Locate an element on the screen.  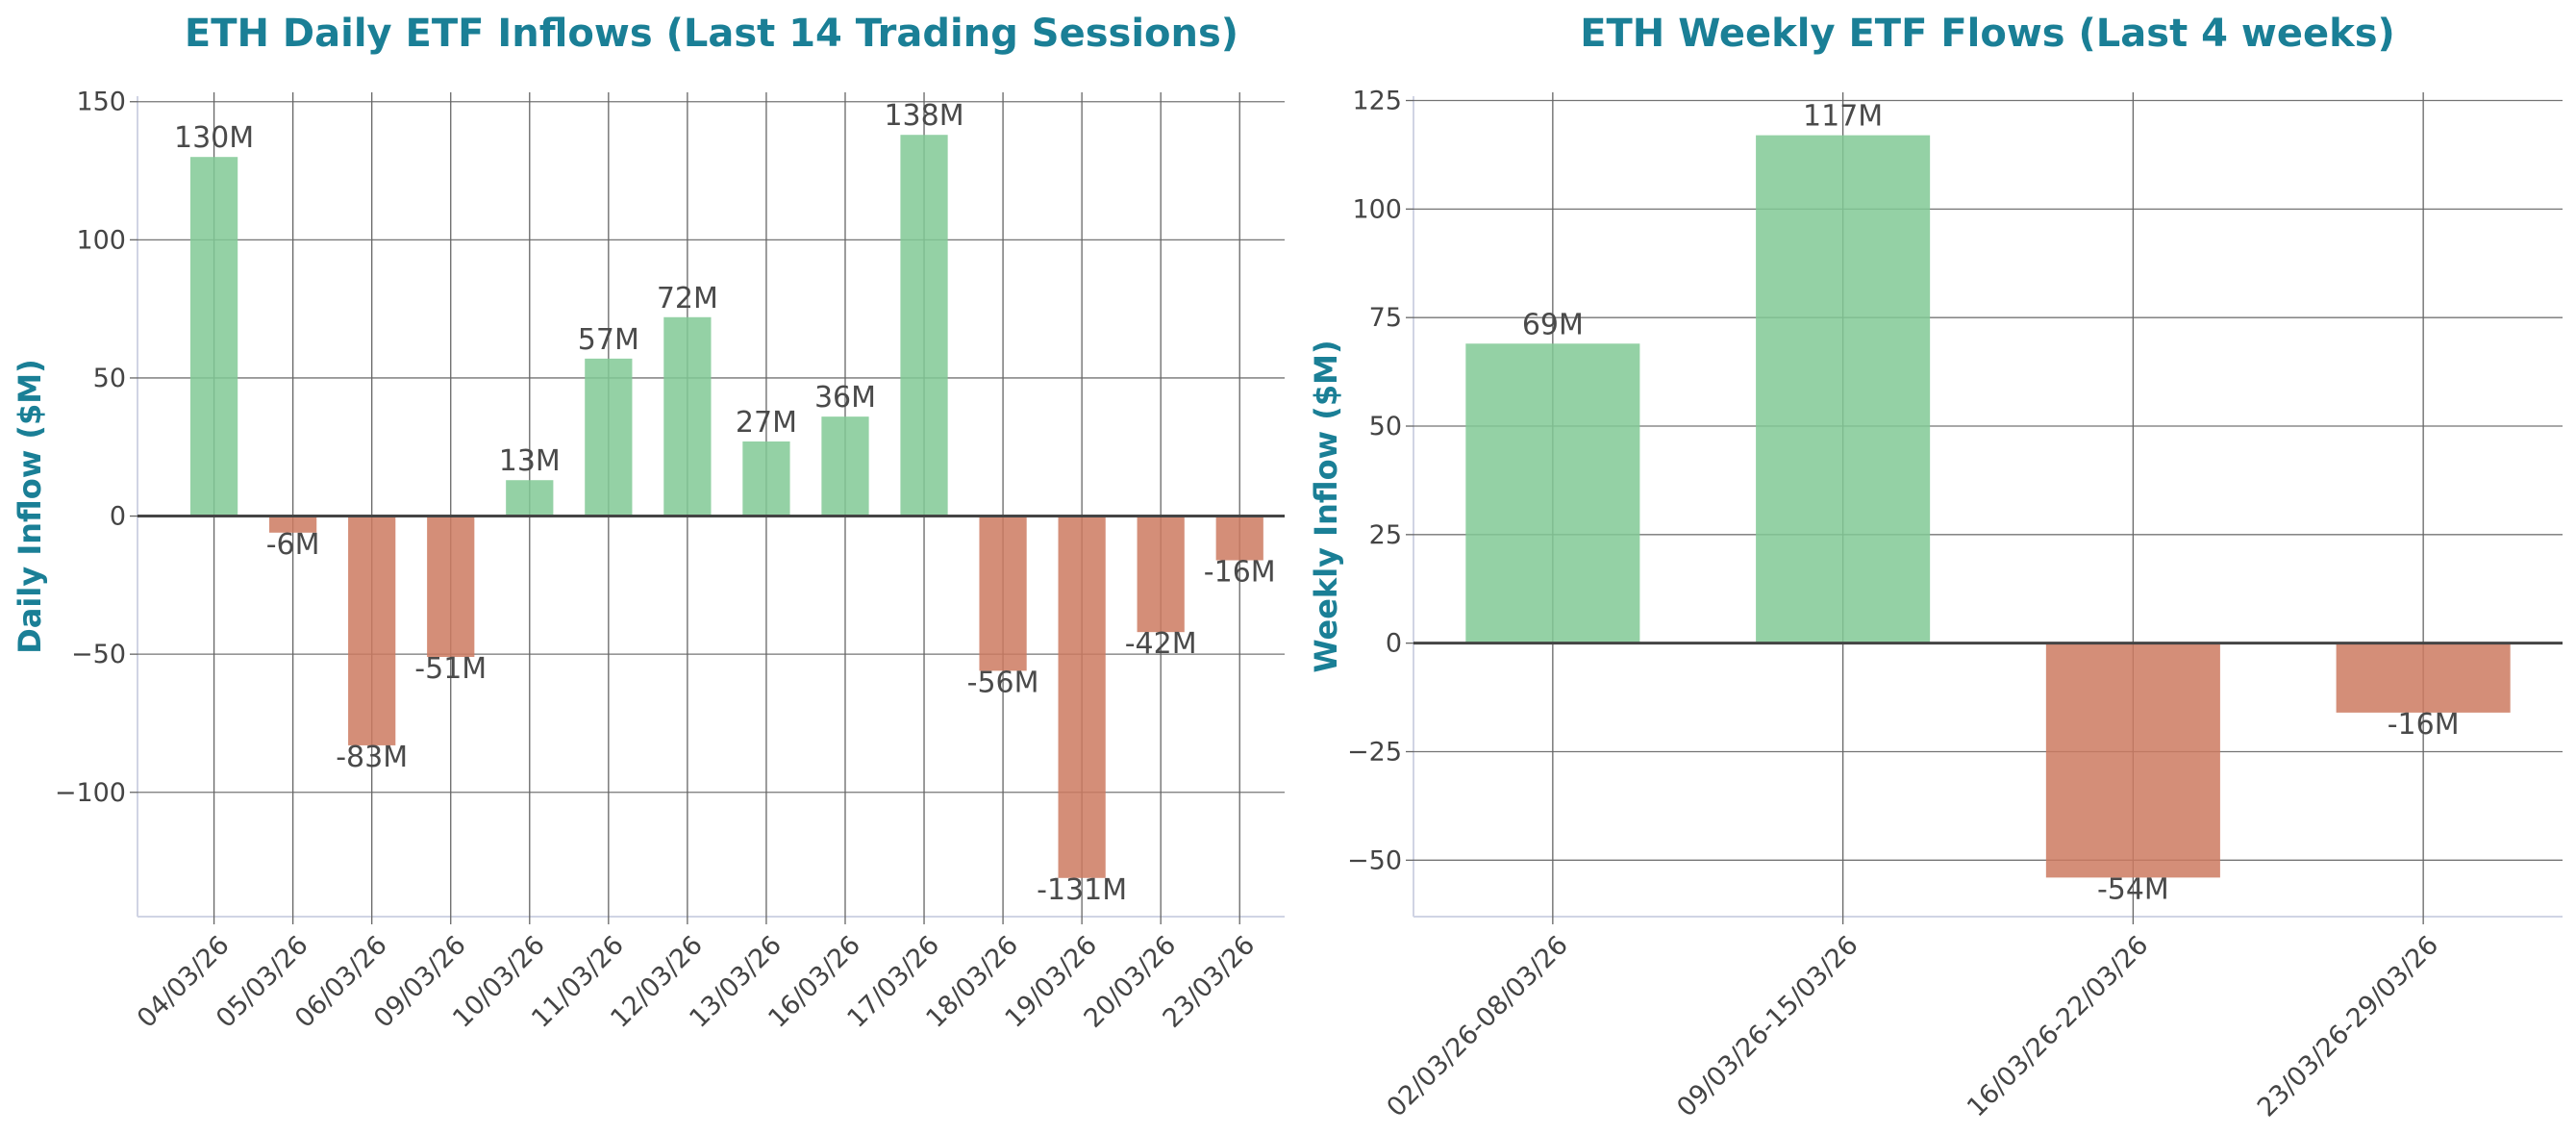
y-tick-label: 25 is located at coordinates (1385, 535).